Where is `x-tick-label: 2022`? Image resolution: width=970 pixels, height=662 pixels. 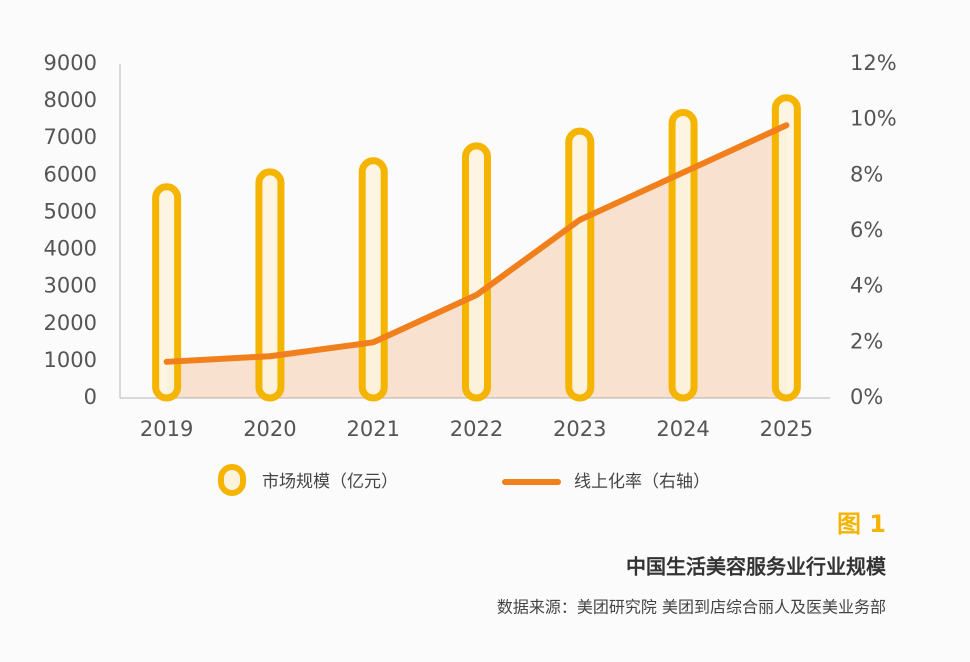 x-tick-label: 2022 is located at coordinates (476, 429).